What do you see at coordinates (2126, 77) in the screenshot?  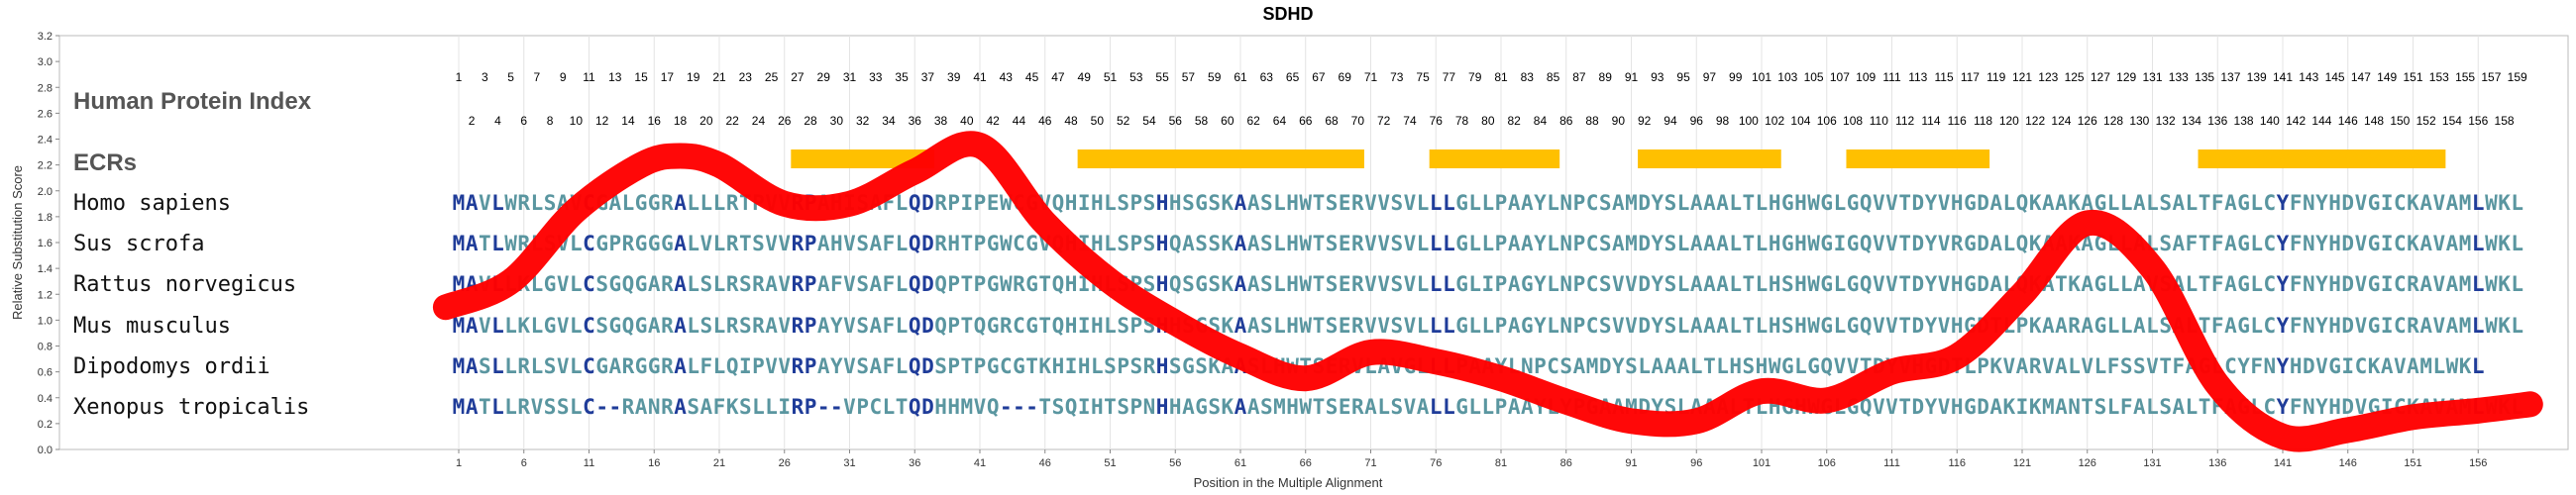 I see `index-number: 129` at bounding box center [2126, 77].